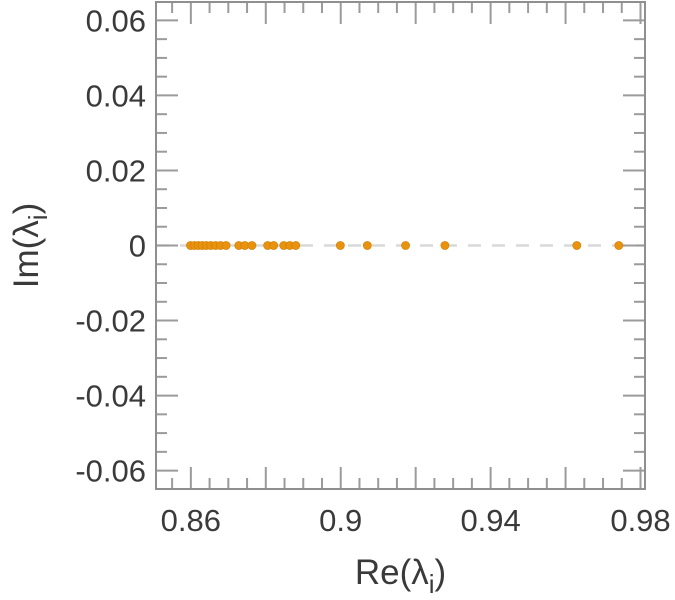  Describe the element at coordinates (490, 520) in the screenshot. I see `x-tick-label: 0.94` at that location.